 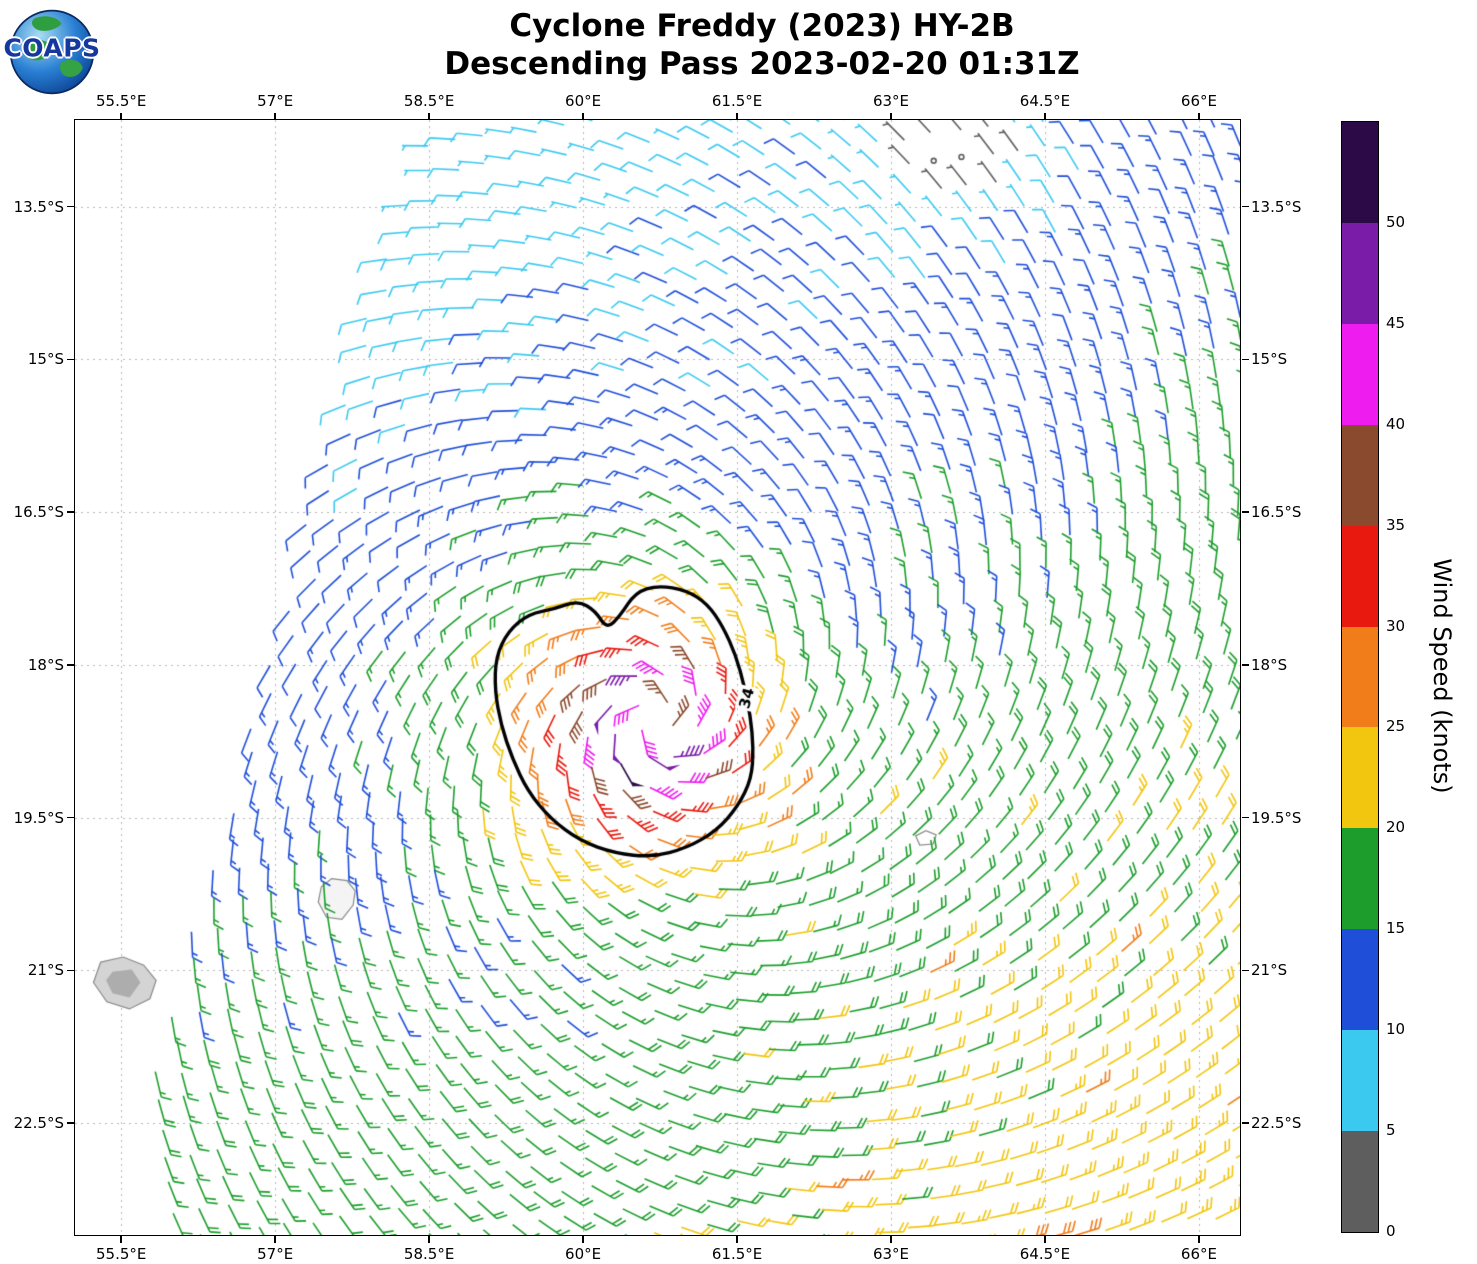 What do you see at coordinates (1396, 827) in the screenshot?
I see `colorbar-tick-20: 20` at bounding box center [1396, 827].